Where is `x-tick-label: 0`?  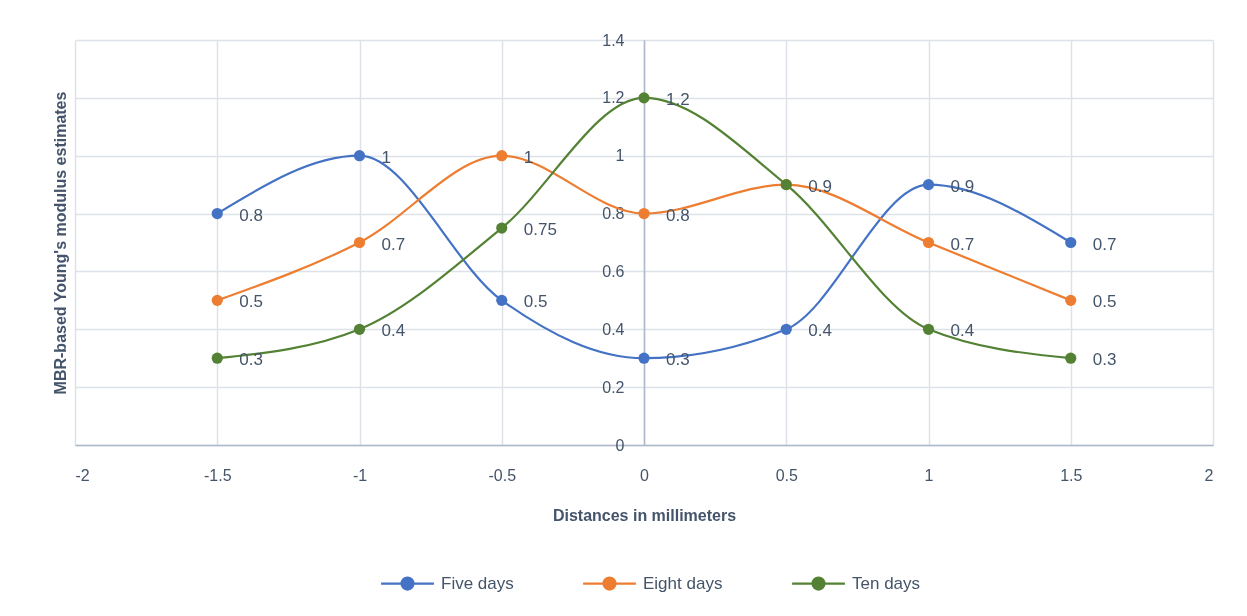
x-tick-label: 0 is located at coordinates (645, 475).